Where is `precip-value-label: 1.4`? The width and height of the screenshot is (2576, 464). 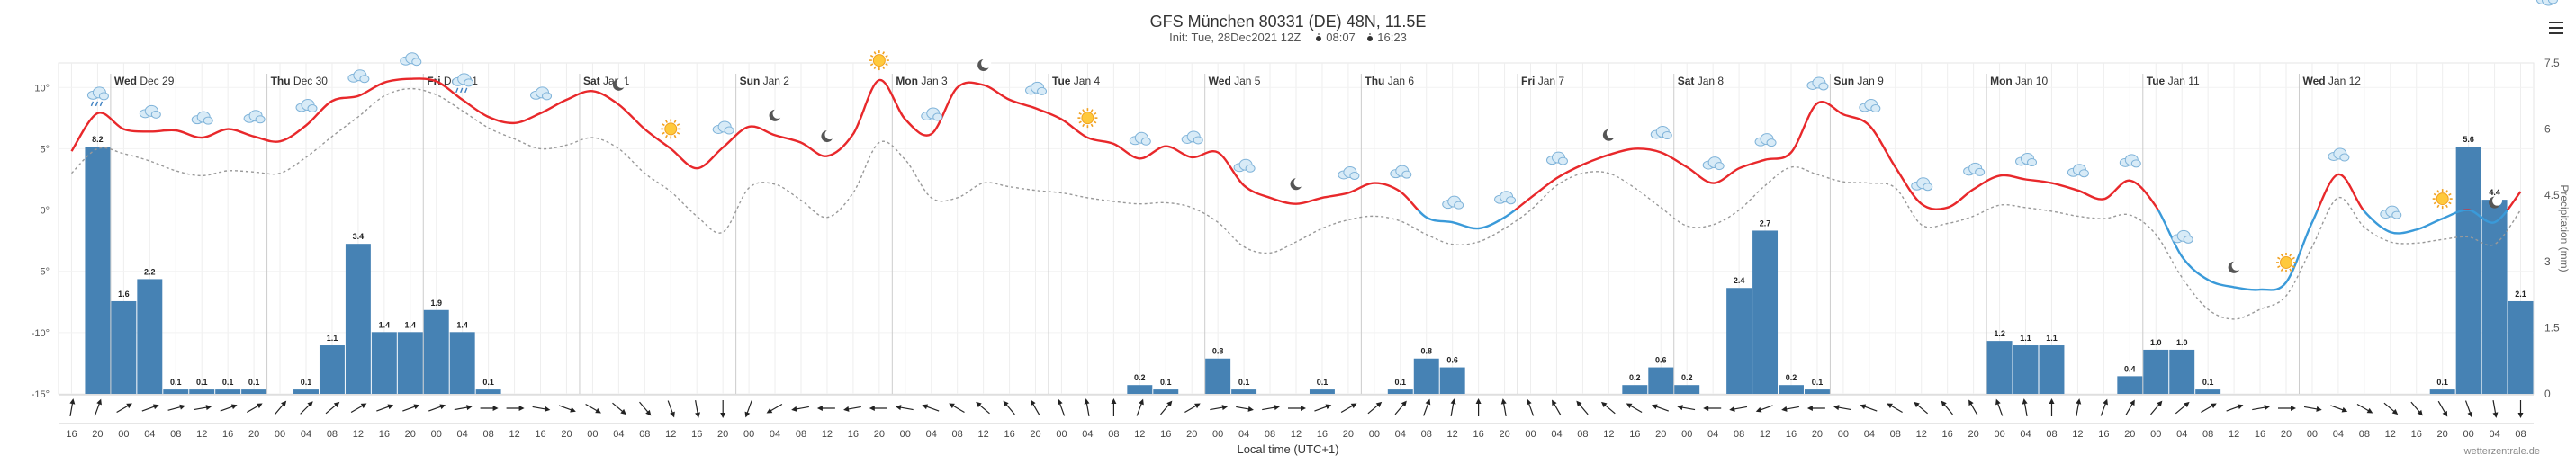
precip-value-label: 1.4 is located at coordinates (462, 324).